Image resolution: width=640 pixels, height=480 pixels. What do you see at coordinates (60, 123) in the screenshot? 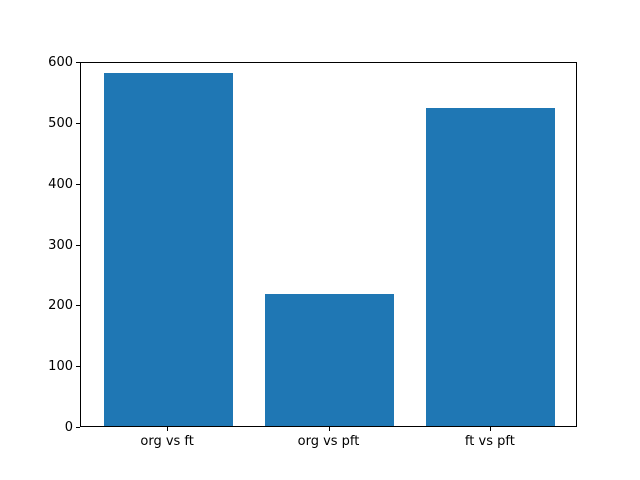
I see `y-tick-label: 500` at bounding box center [60, 123].